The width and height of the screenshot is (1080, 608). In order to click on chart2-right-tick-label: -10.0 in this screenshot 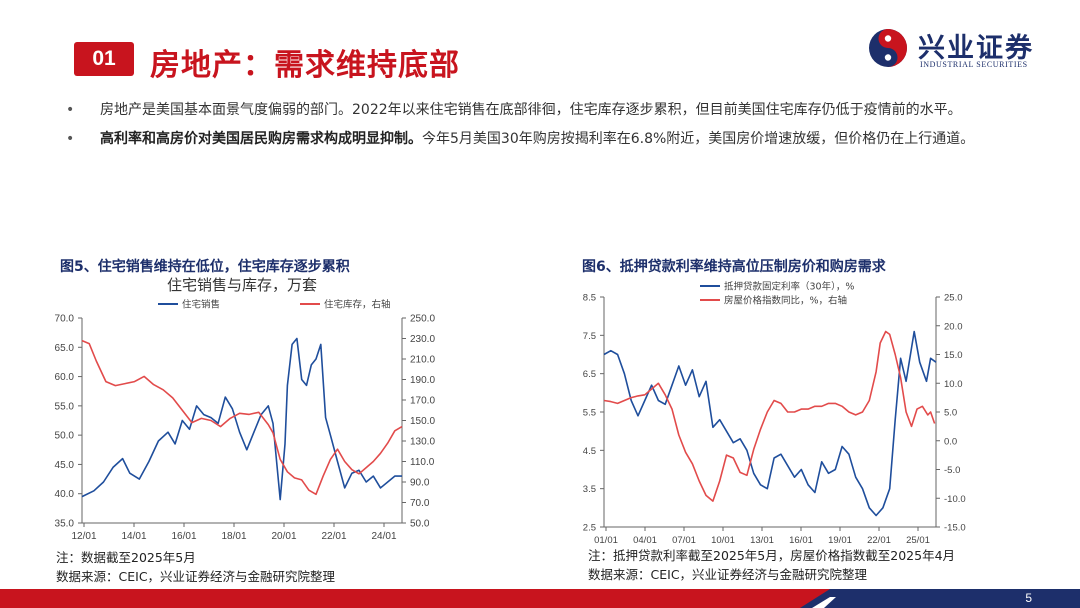, I will do `click(955, 499)`.